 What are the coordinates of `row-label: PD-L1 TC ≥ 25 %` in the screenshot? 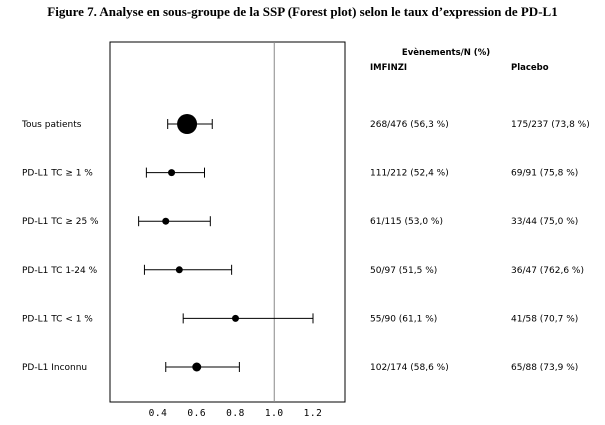 It's located at (60, 222).